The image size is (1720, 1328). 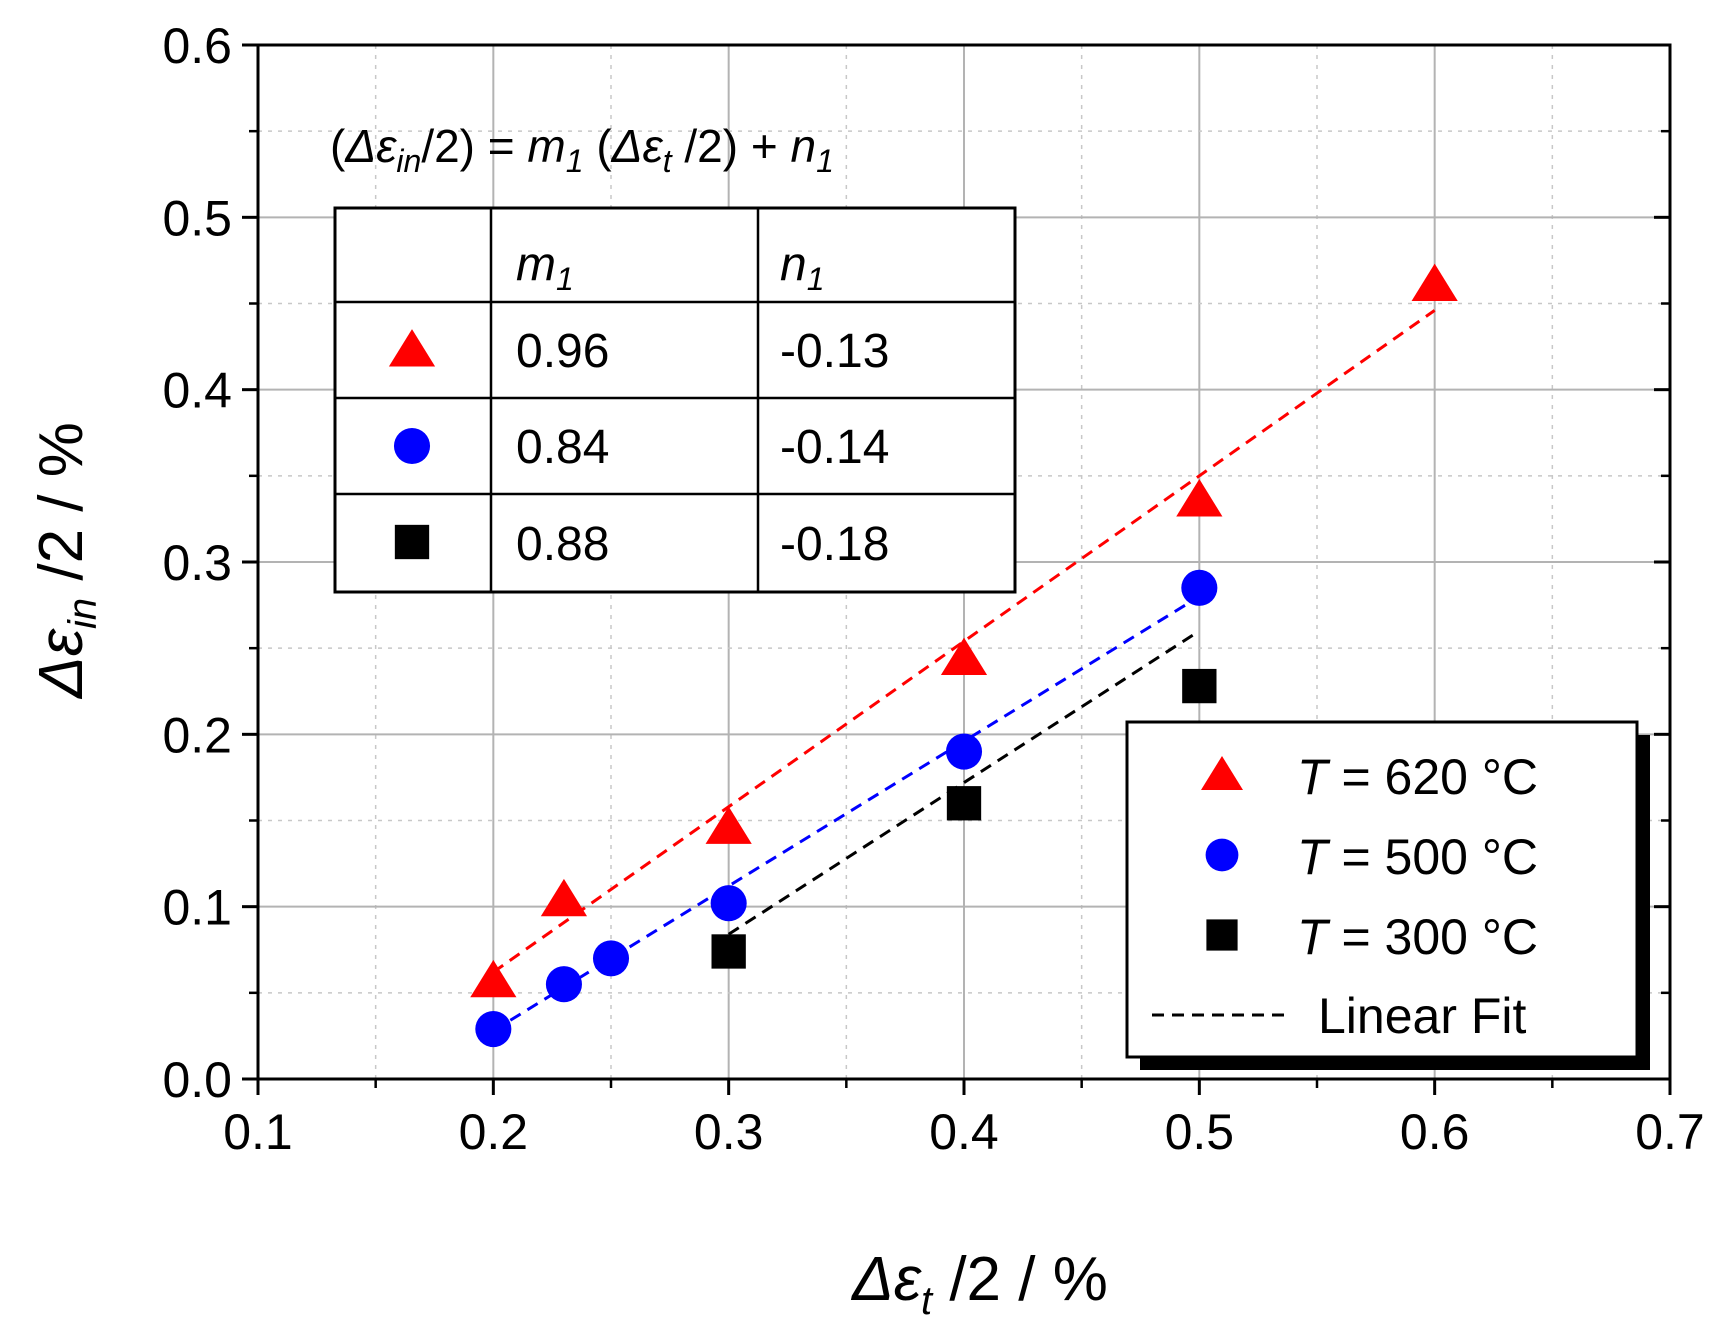 I want to click on eq-paren: (, so click(x=598, y=146).